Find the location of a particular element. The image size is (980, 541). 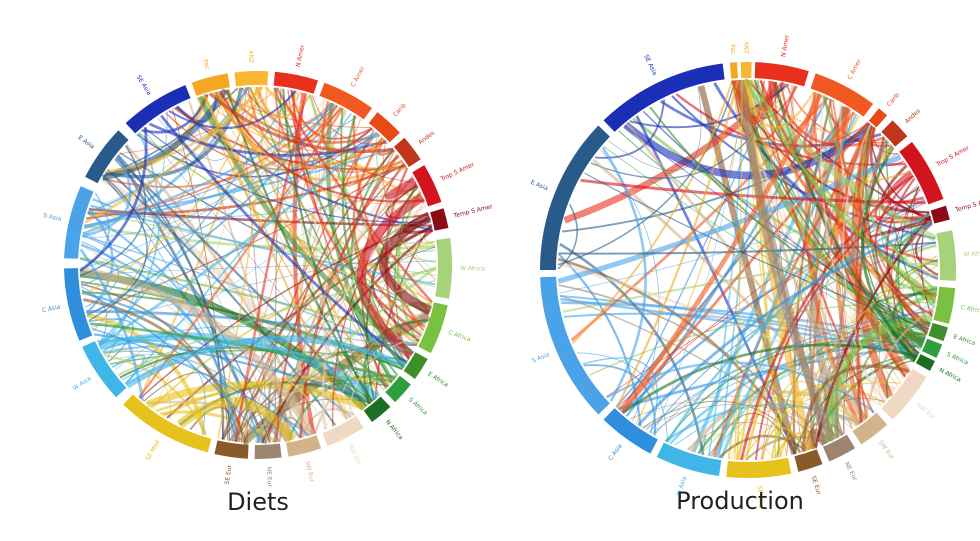

region-label: SE Asia is located at coordinates (144, 85).